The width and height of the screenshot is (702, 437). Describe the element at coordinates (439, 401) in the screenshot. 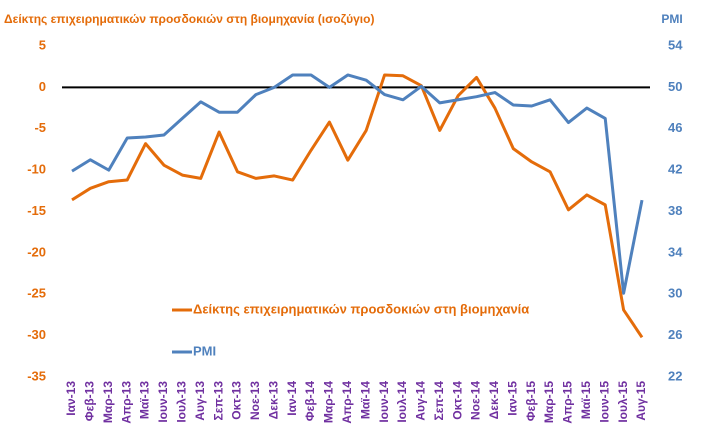

I see `x-tick-label: Σεπ-14` at that location.